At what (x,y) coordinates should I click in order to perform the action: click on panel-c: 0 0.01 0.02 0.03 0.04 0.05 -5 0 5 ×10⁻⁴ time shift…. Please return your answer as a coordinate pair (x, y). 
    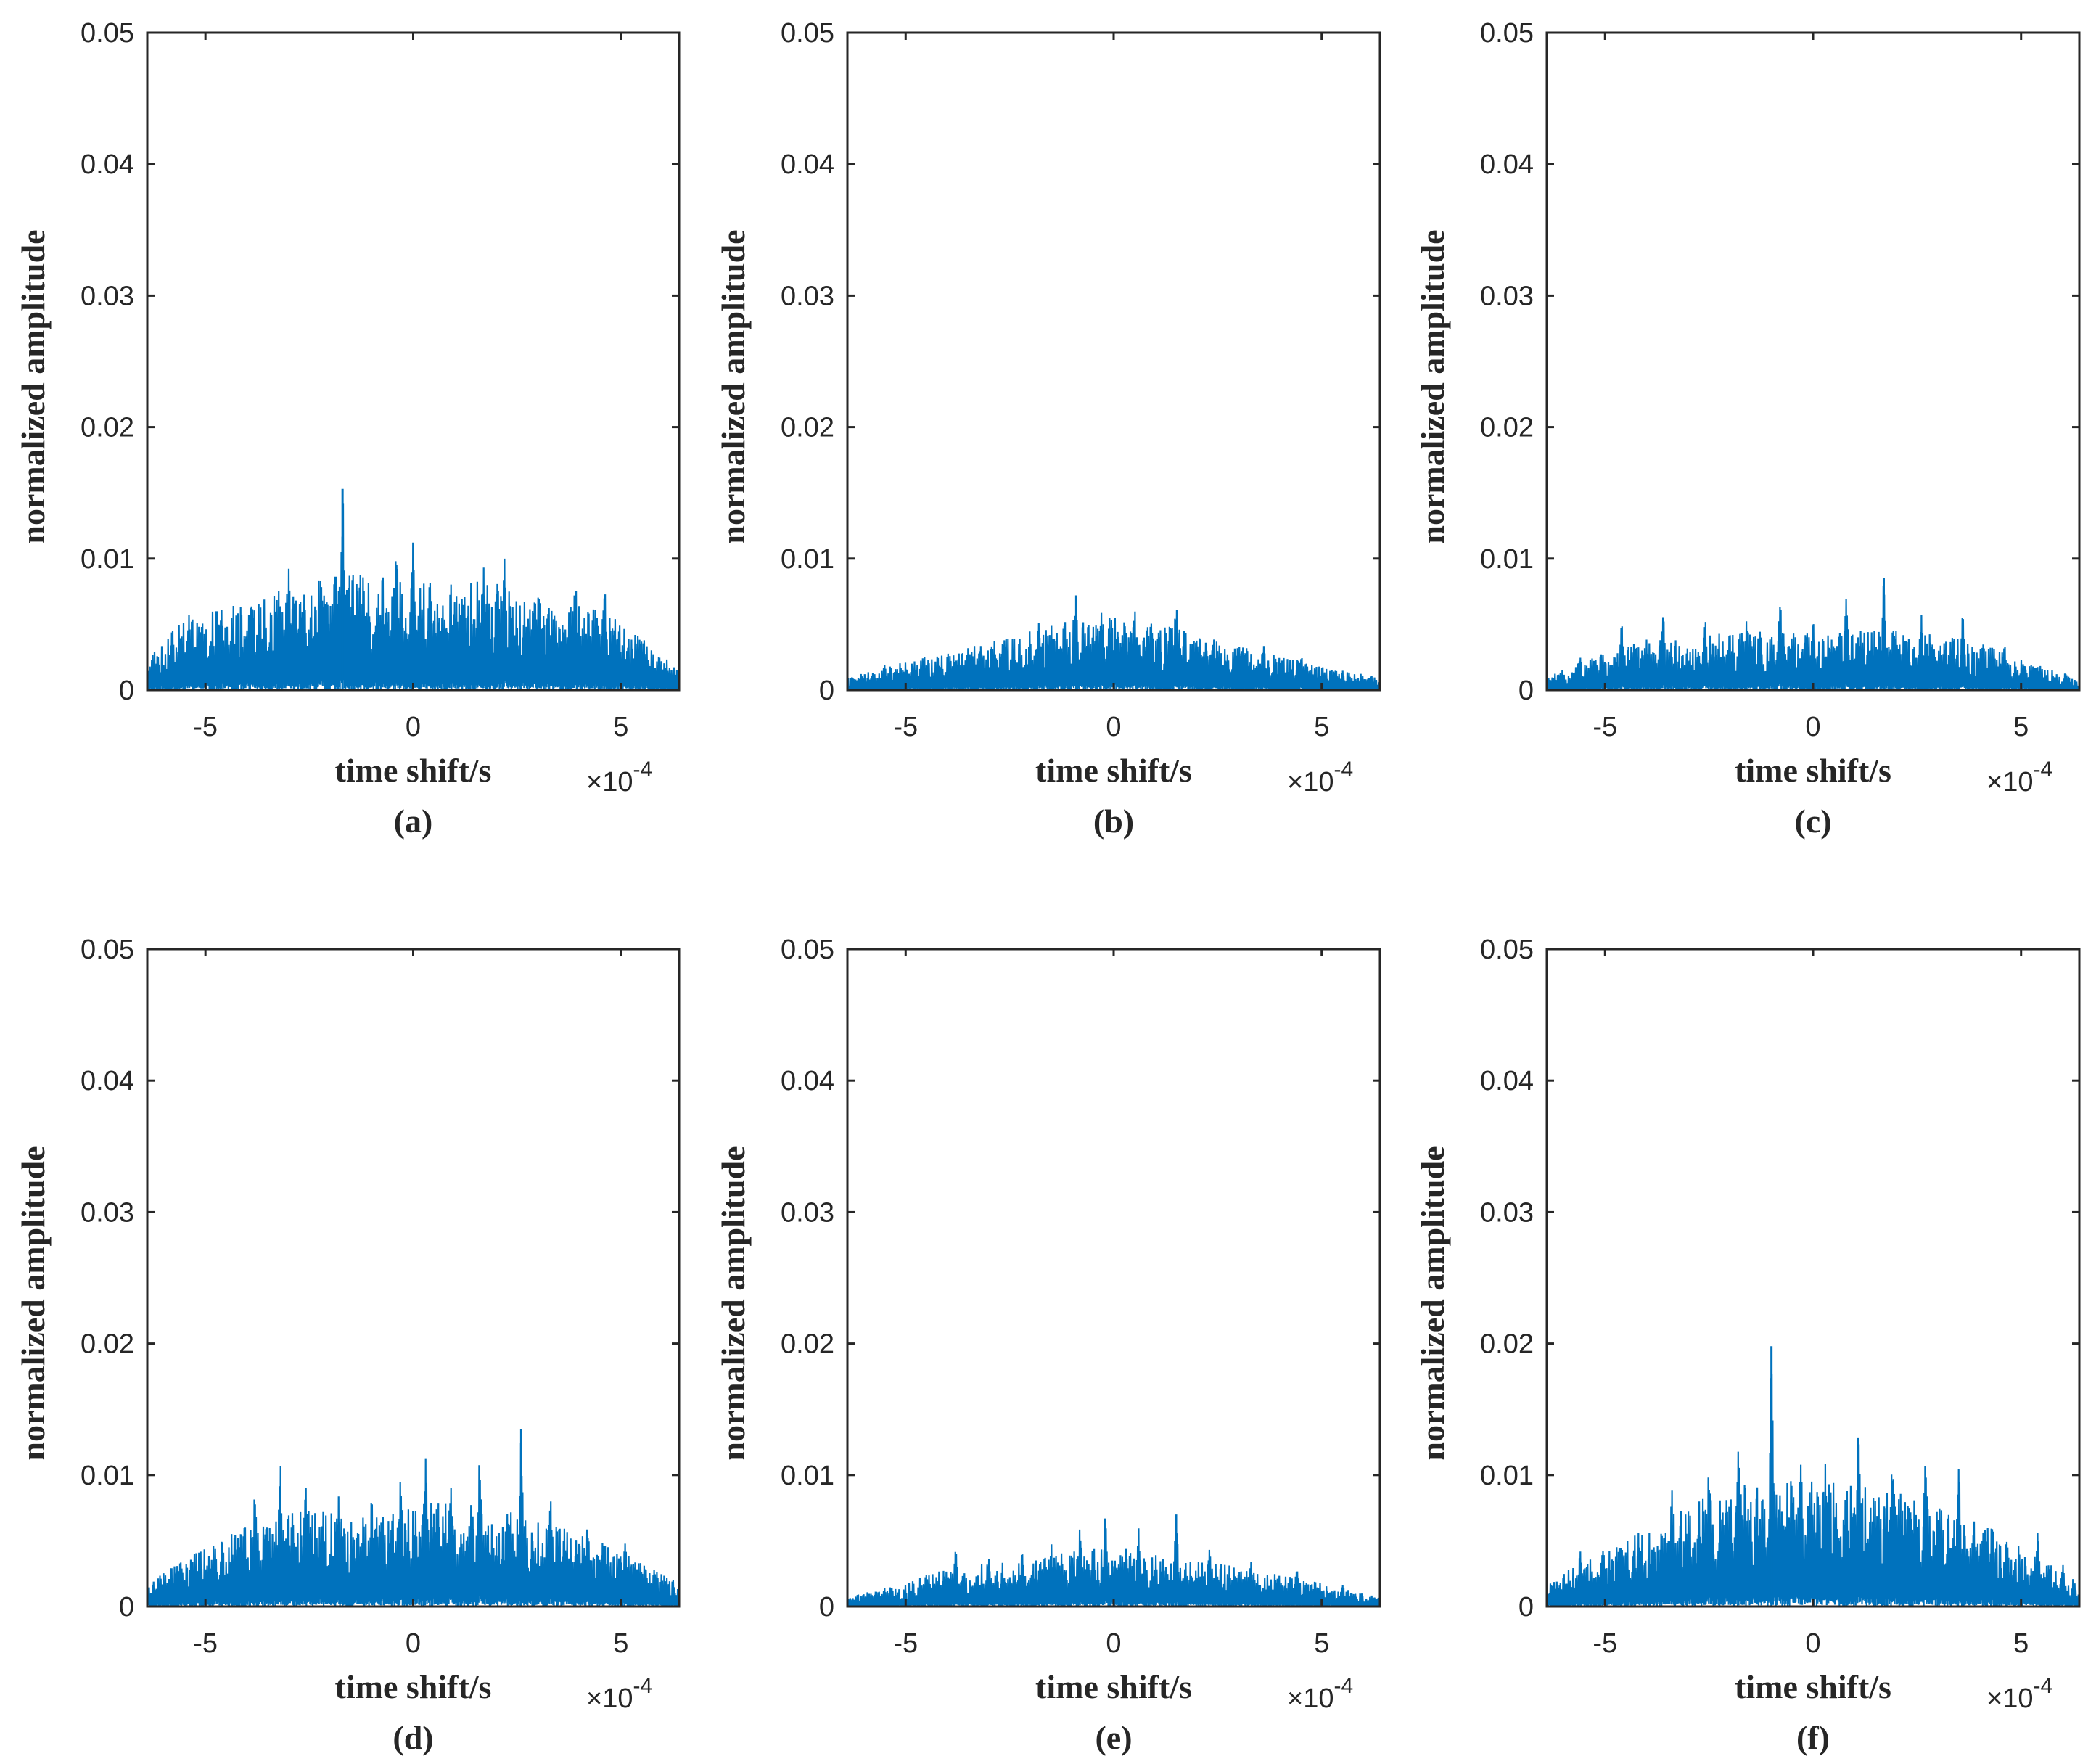
    Looking at the image, I should click on (1748, 429).